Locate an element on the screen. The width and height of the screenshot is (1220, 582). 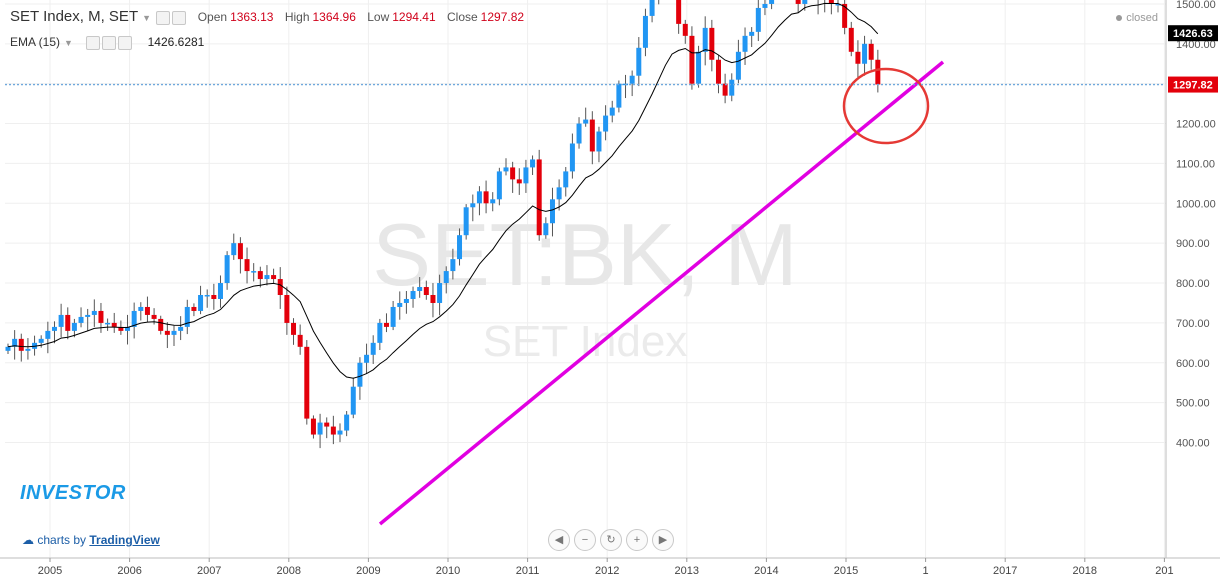
open-label: Open is located at coordinates (212, 17).